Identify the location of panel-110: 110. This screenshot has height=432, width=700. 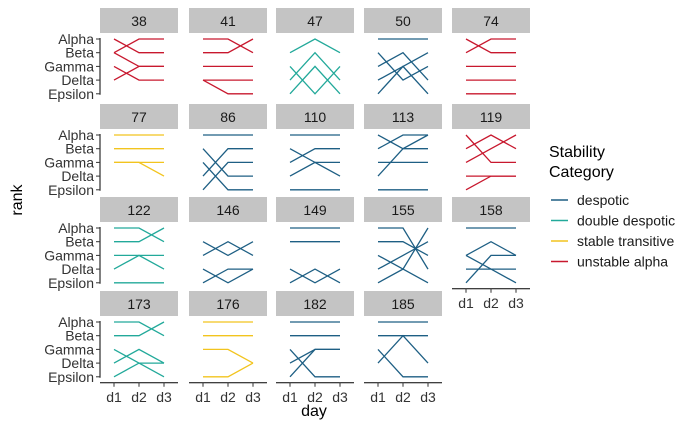
(315, 147).